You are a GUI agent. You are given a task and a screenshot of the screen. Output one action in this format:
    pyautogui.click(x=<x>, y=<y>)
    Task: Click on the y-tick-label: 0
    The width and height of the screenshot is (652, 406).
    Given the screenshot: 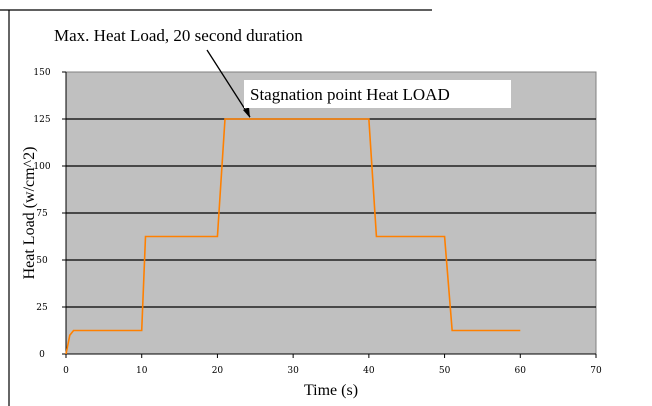 What is the action you would take?
    pyautogui.click(x=42, y=355)
    